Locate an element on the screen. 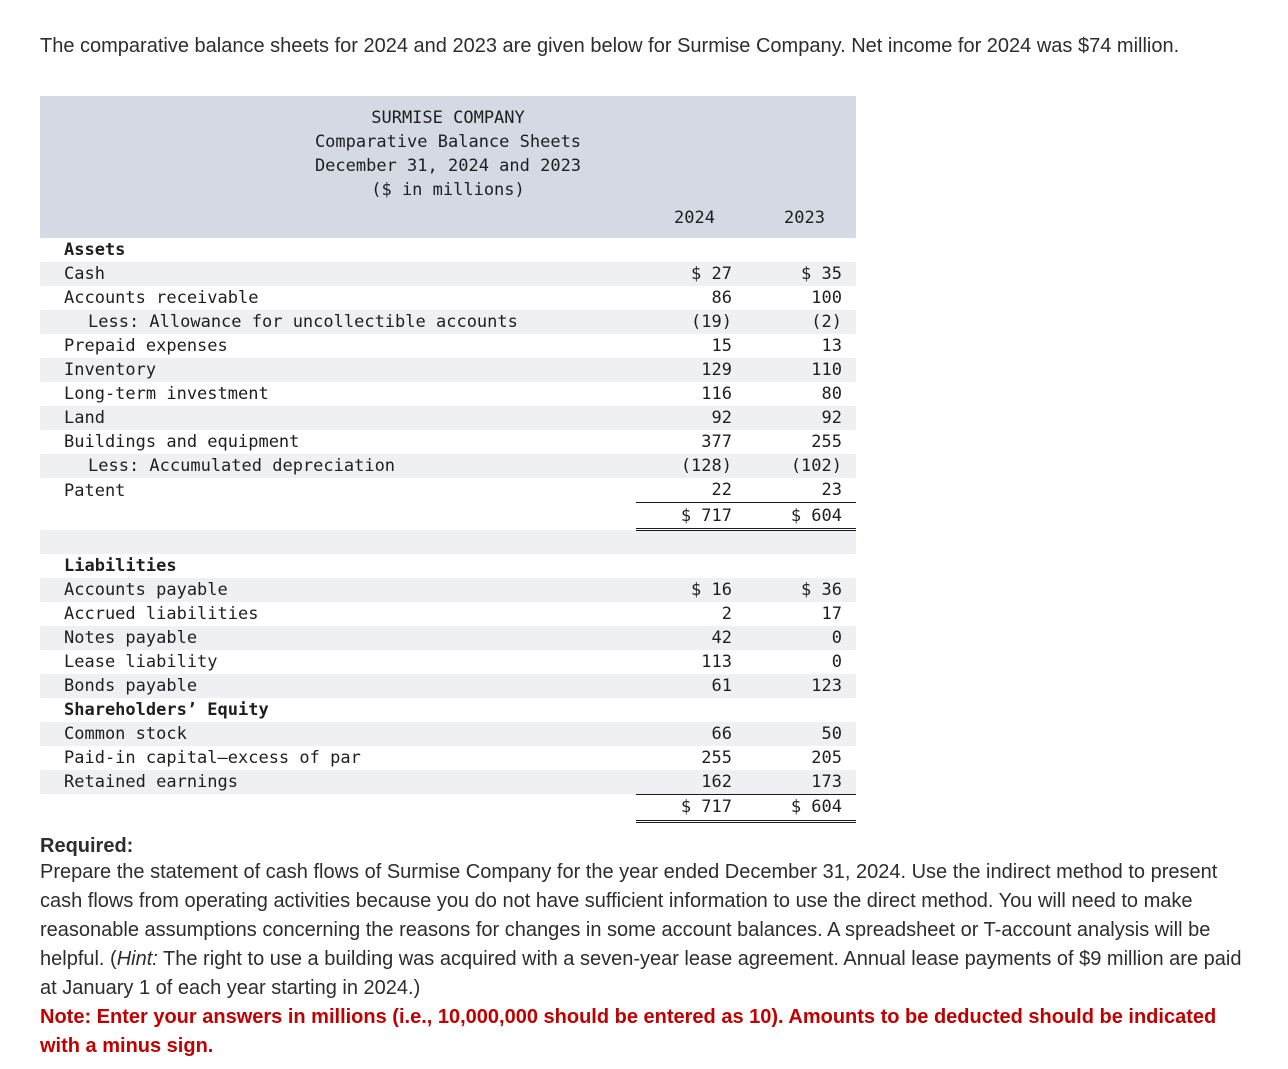  row-label: Prepaid expenses is located at coordinates (146, 346).